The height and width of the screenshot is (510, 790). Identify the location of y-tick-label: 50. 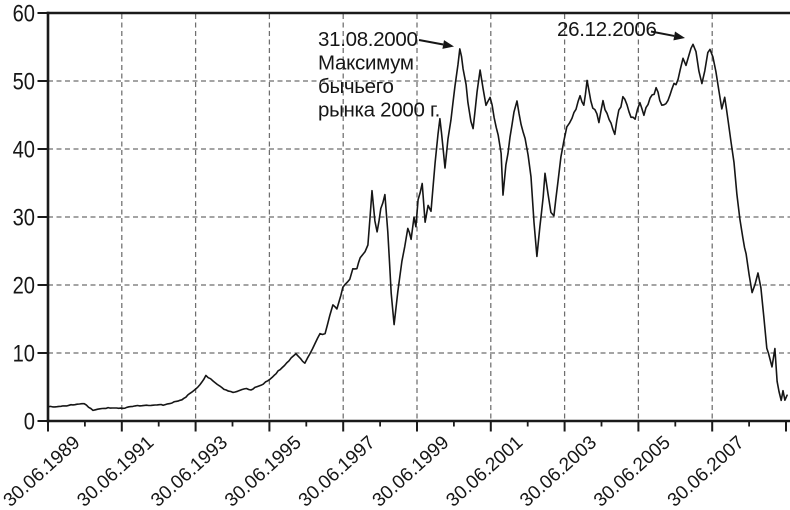
(24, 82).